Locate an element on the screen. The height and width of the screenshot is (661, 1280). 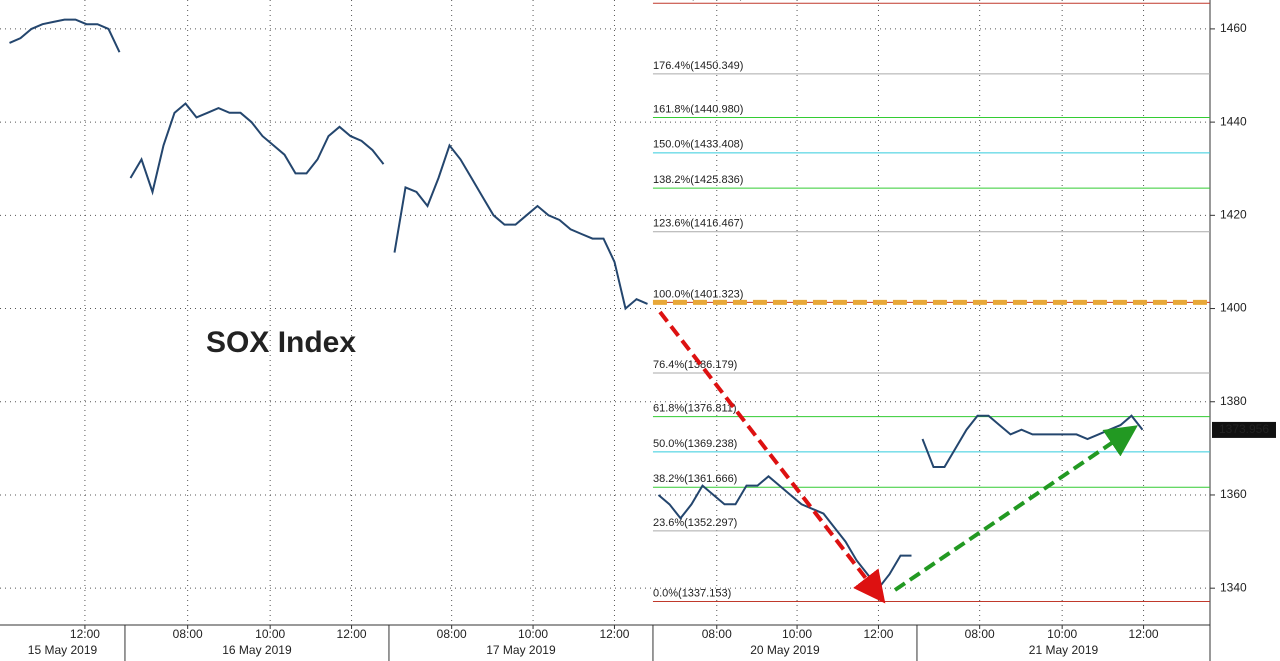
level-label: 138.2%(1425.836) is located at coordinates (698, 180).